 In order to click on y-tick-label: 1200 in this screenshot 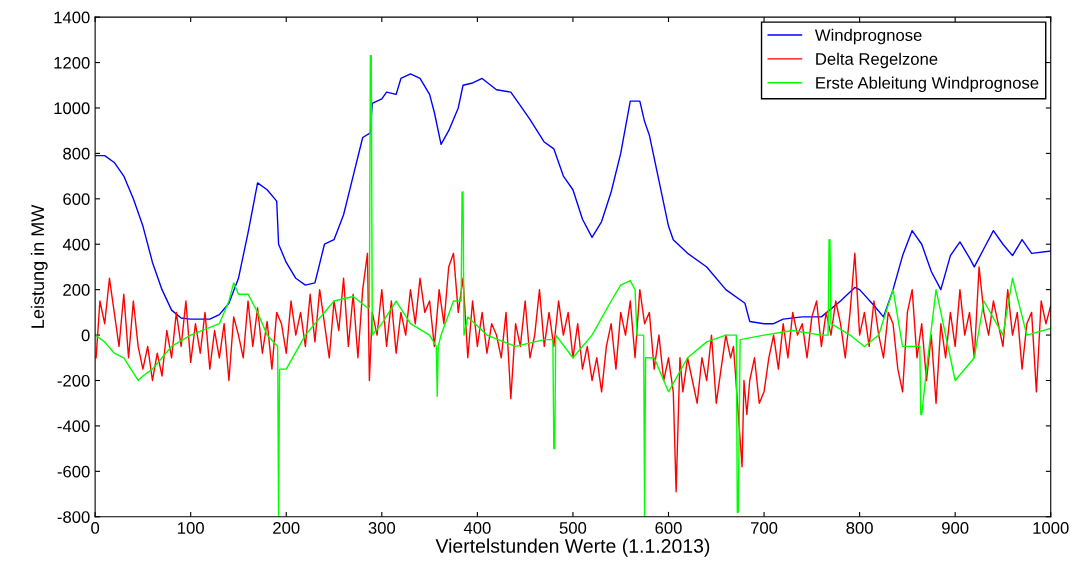, I will do `click(72, 62)`.